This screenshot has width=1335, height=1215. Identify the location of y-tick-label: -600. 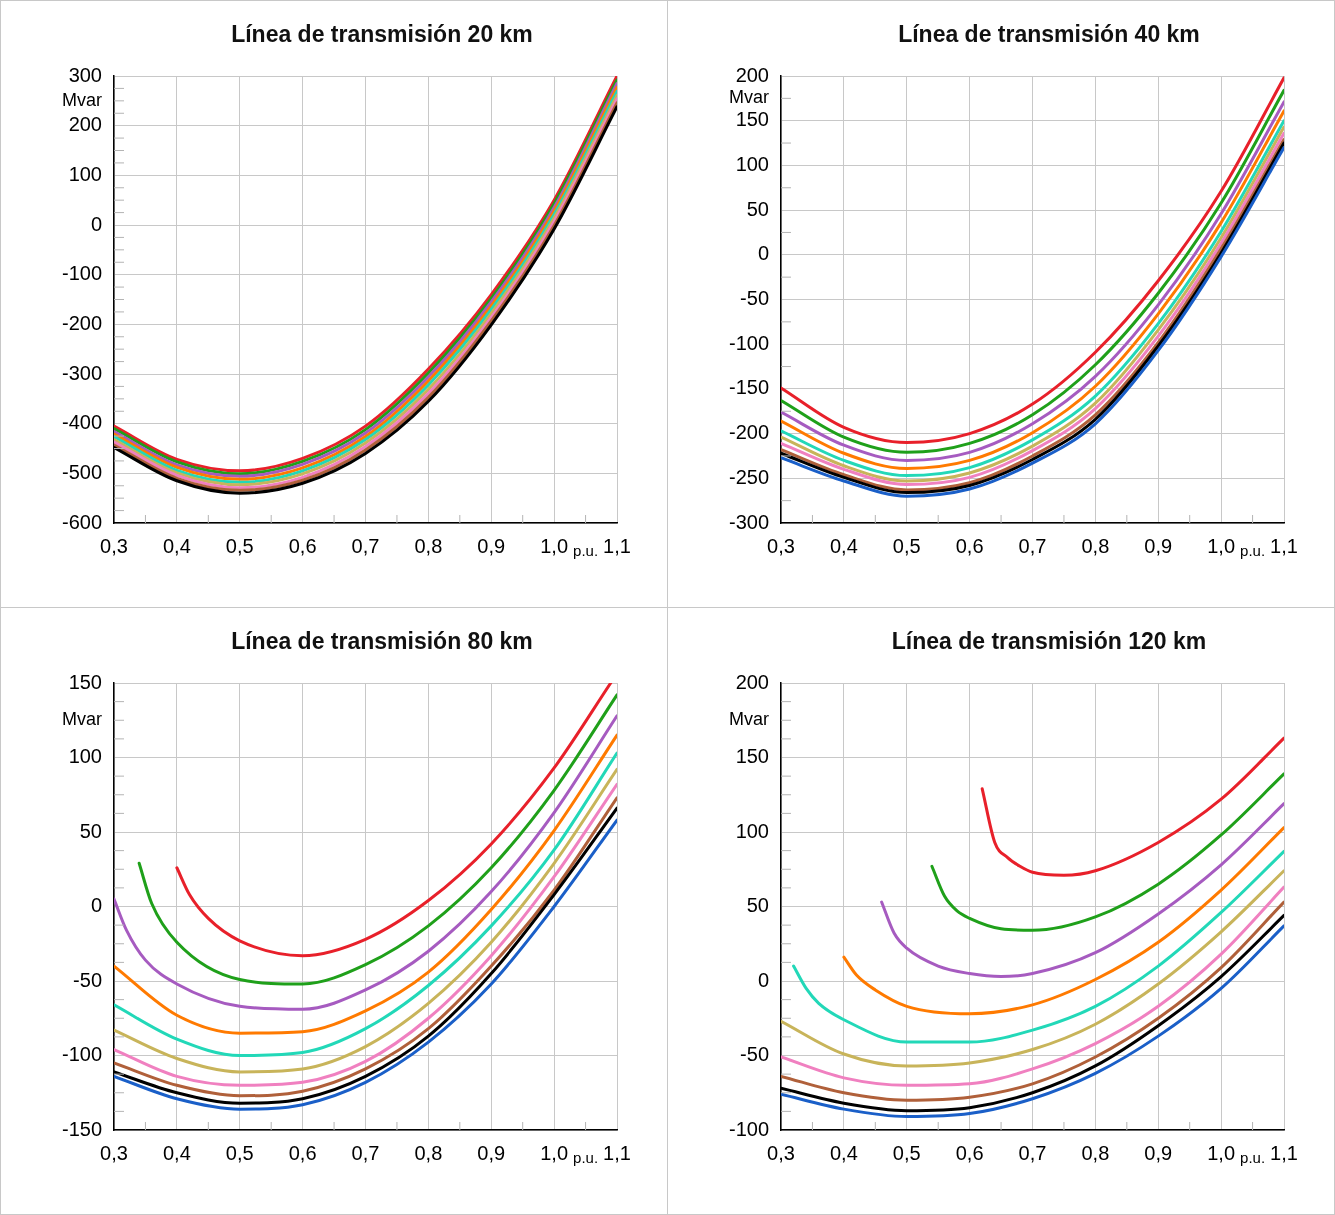
(81, 521).